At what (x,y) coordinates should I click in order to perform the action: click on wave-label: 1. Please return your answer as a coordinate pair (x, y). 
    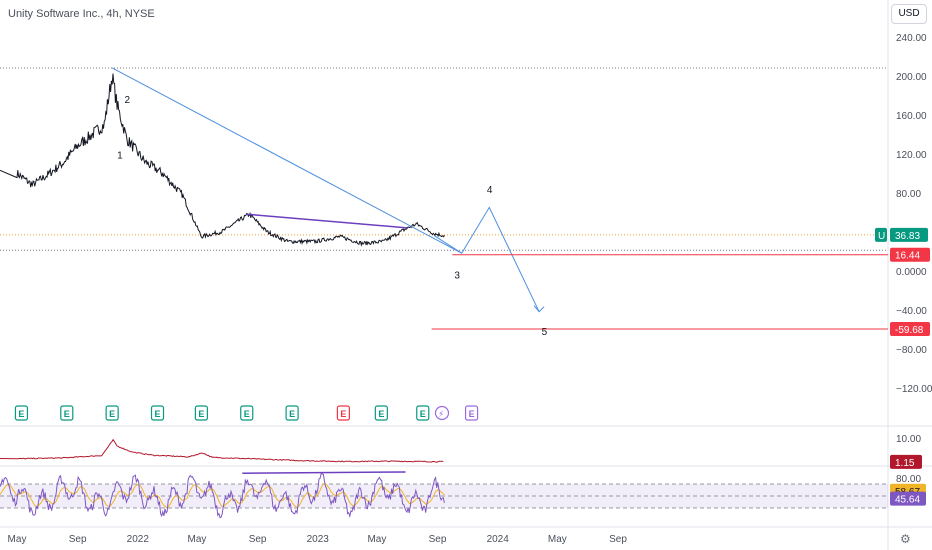
    Looking at the image, I should click on (120, 156).